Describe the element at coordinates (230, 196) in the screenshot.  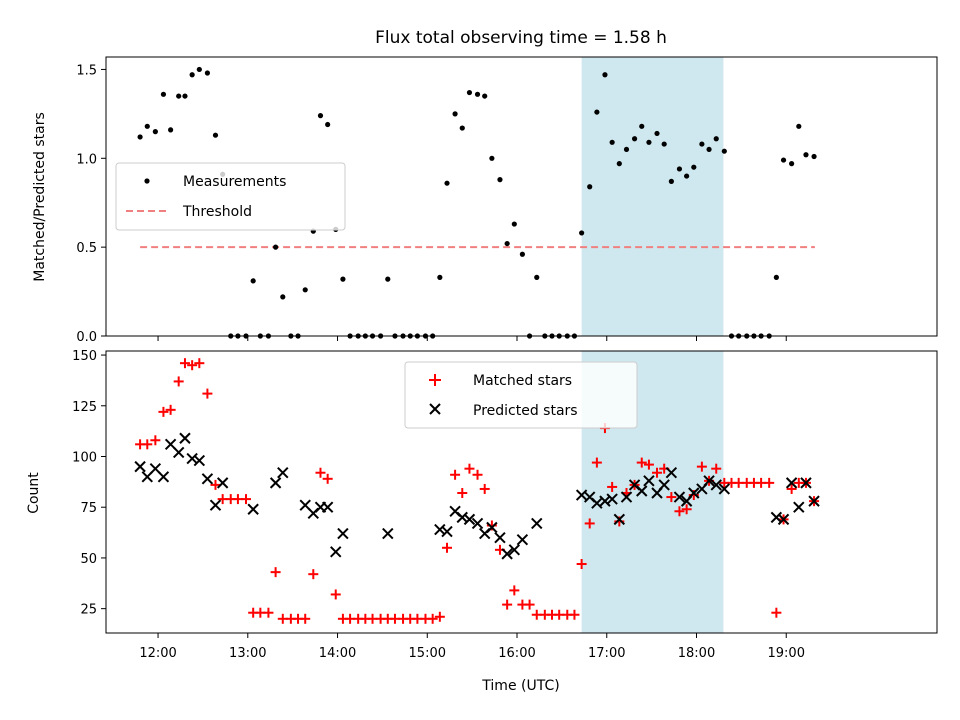
I see `ratio-legend: Measurements Threshold` at that location.